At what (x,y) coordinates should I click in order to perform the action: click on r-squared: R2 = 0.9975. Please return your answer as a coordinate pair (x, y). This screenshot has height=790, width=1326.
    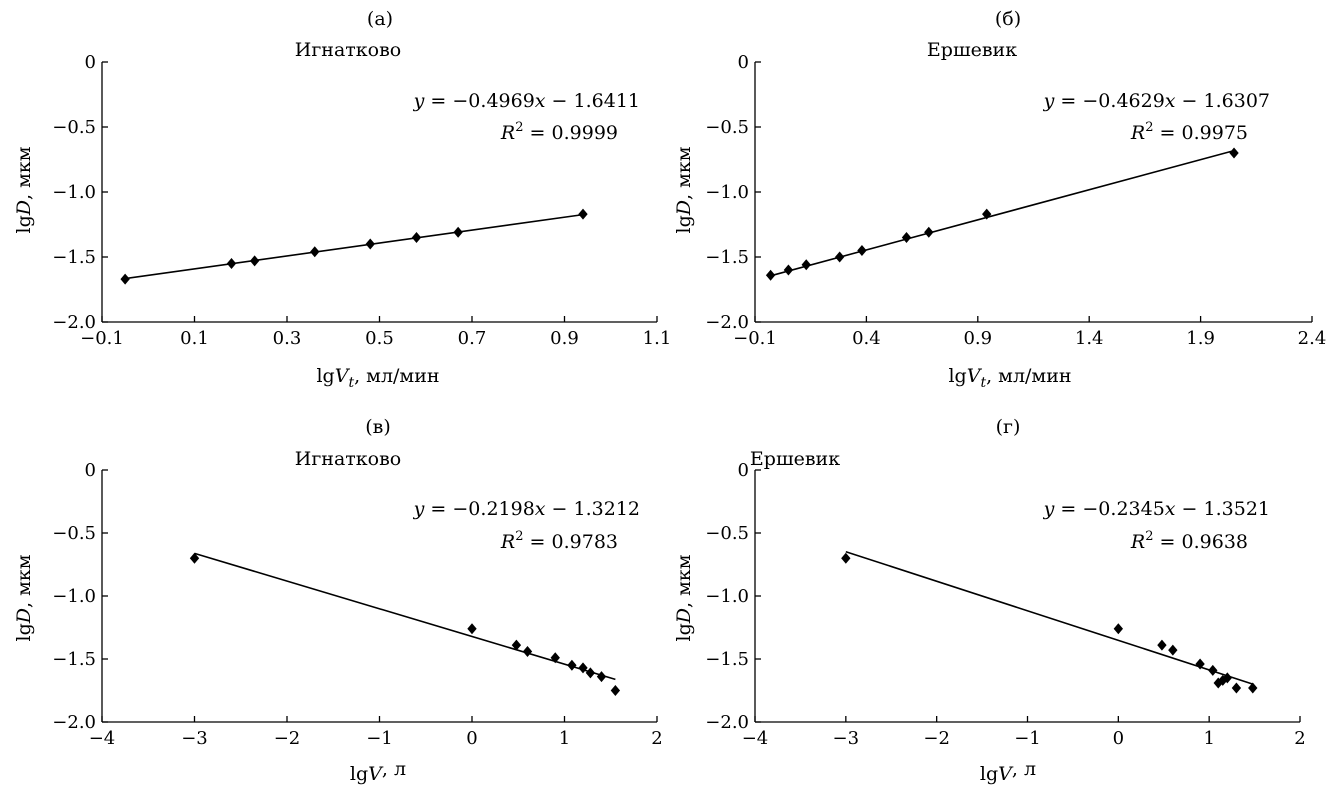
    Looking at the image, I should click on (1189, 132).